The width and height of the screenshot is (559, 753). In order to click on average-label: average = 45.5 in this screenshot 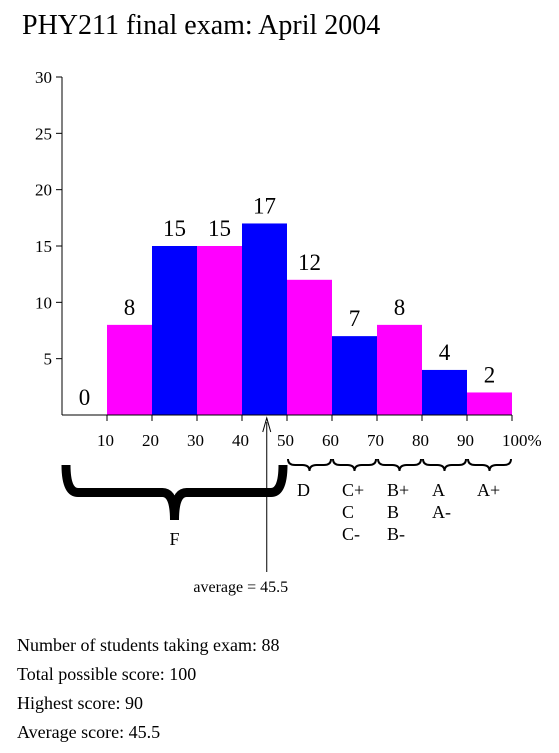, I will do `click(240, 587)`.